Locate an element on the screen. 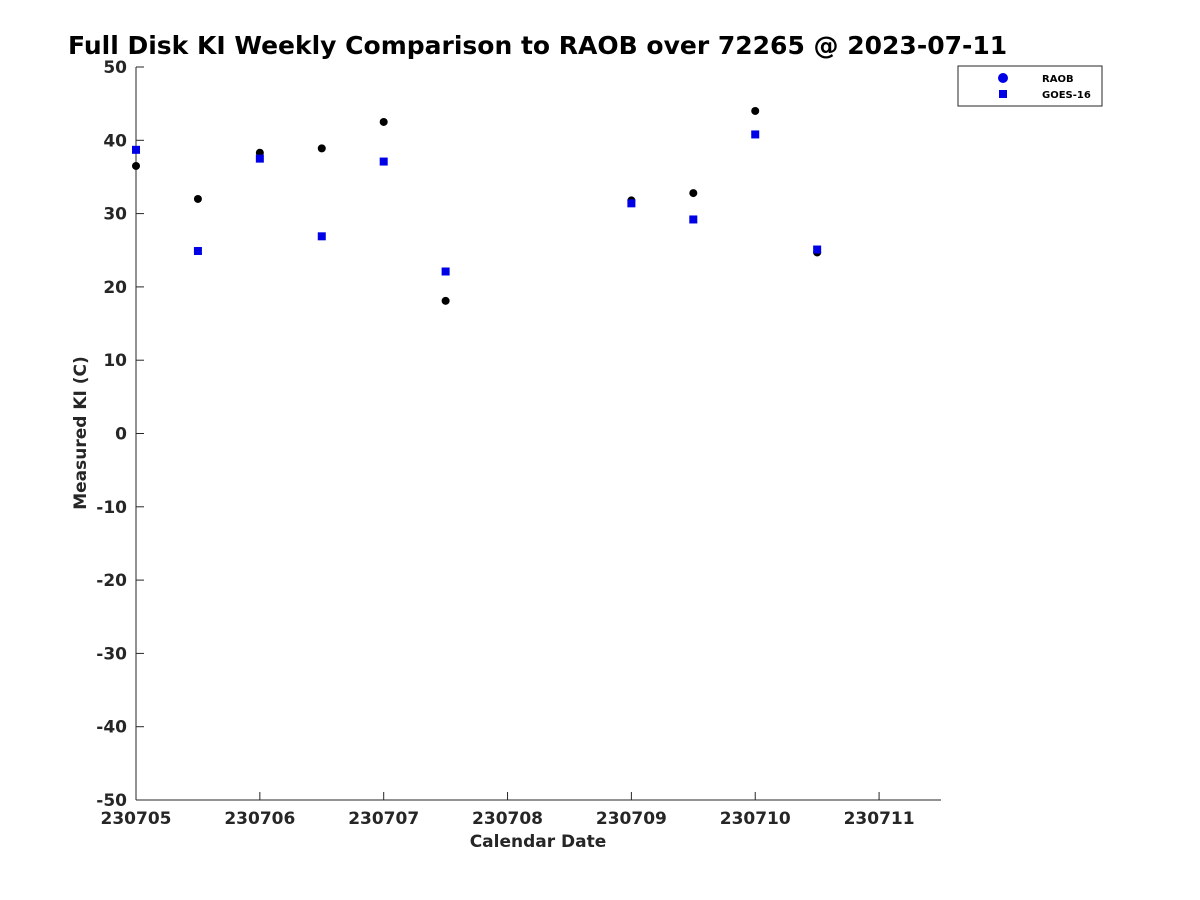 Image resolution: width=1200 pixels, height=900 pixels. y-tick-label: 40 is located at coordinates (115, 141).